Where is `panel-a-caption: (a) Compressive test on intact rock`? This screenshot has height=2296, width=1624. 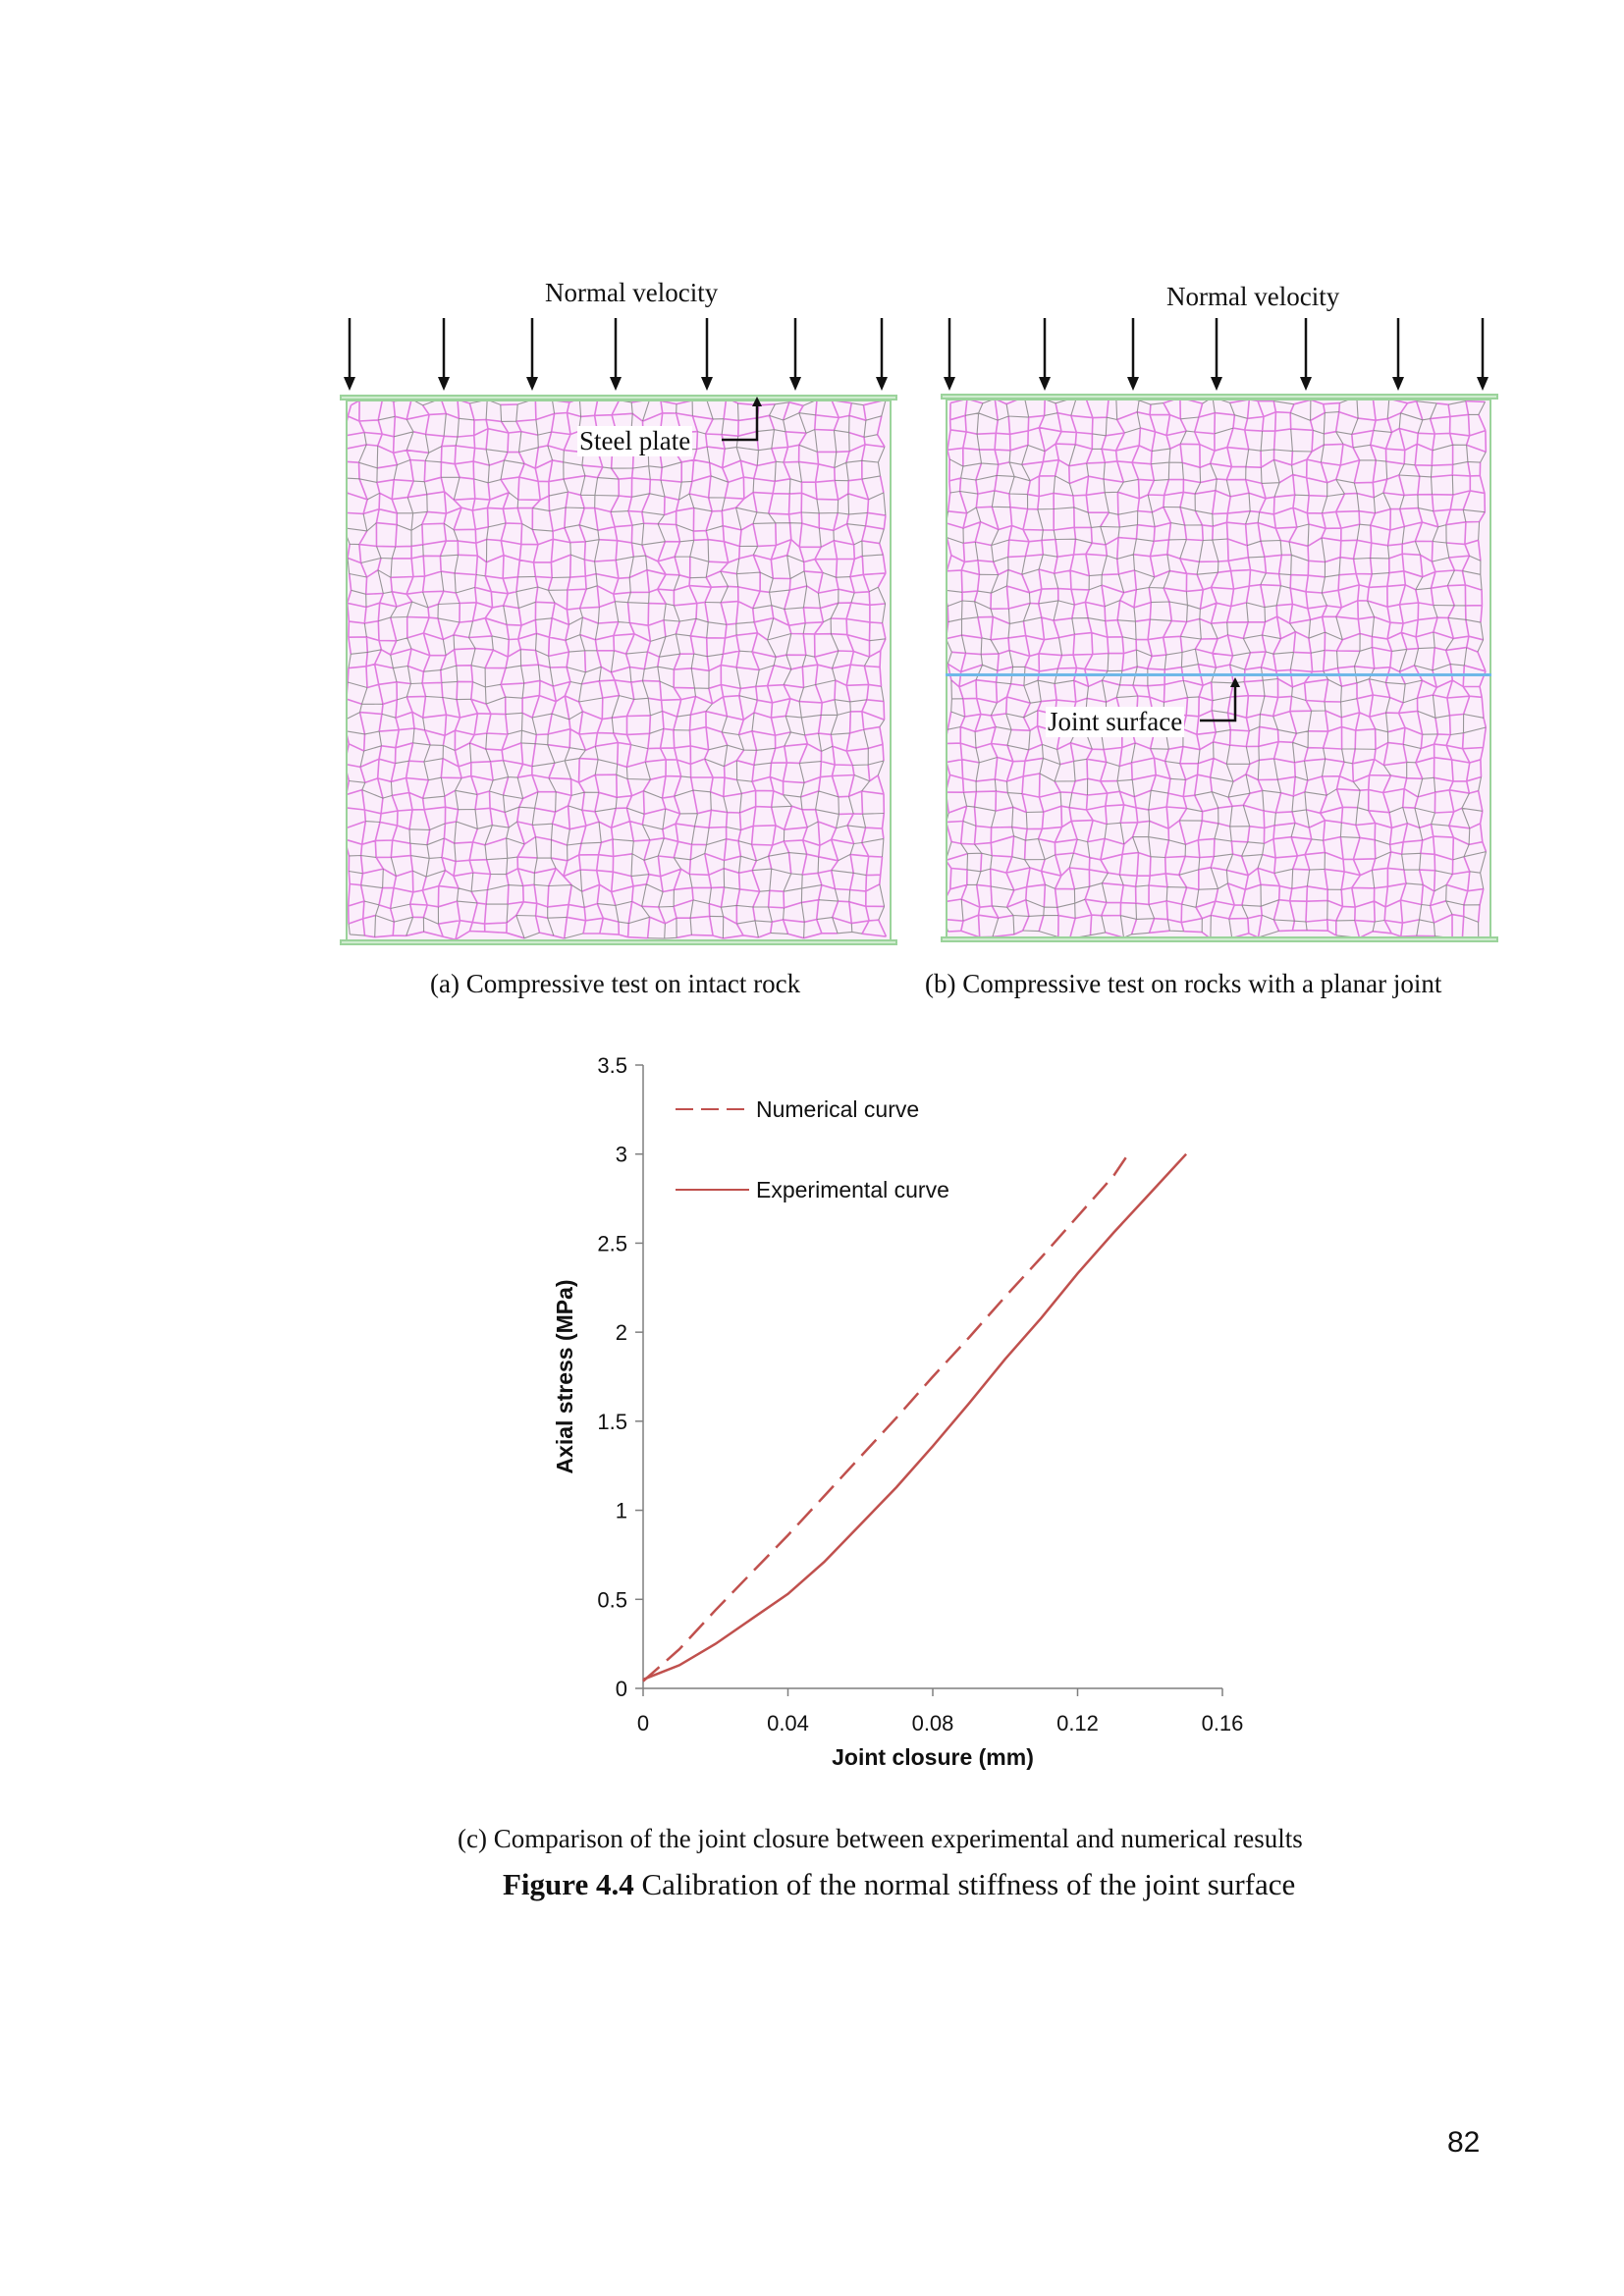
panel-a-caption: (a) Compressive test on intact rock is located at coordinates (615, 984).